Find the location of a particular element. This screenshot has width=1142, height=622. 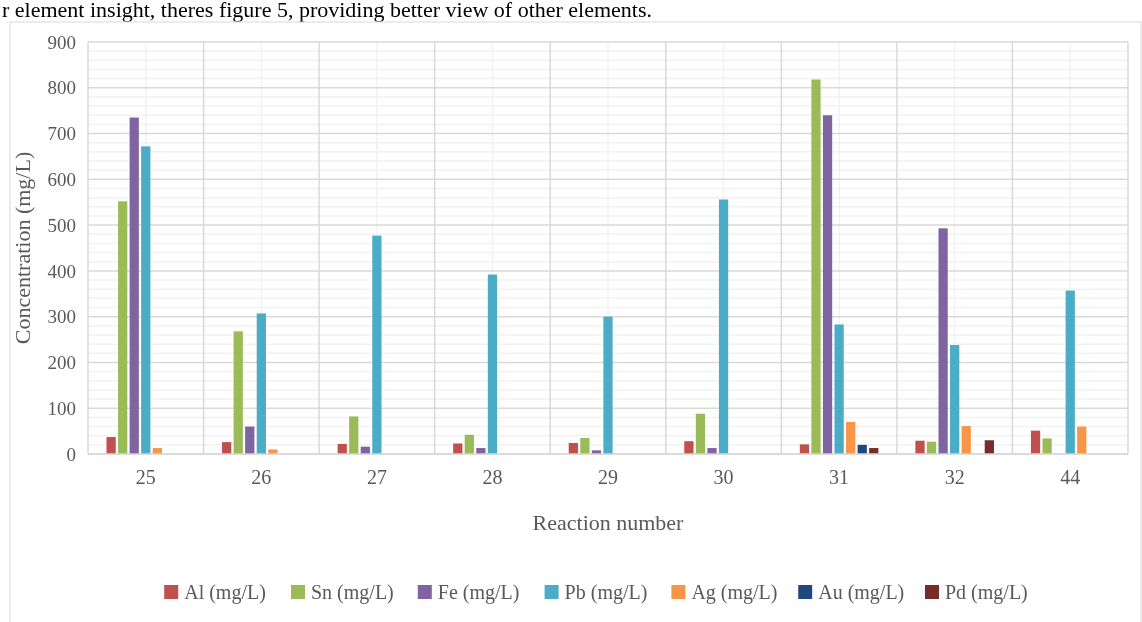

y-tick-label: 200 is located at coordinates (61, 363).